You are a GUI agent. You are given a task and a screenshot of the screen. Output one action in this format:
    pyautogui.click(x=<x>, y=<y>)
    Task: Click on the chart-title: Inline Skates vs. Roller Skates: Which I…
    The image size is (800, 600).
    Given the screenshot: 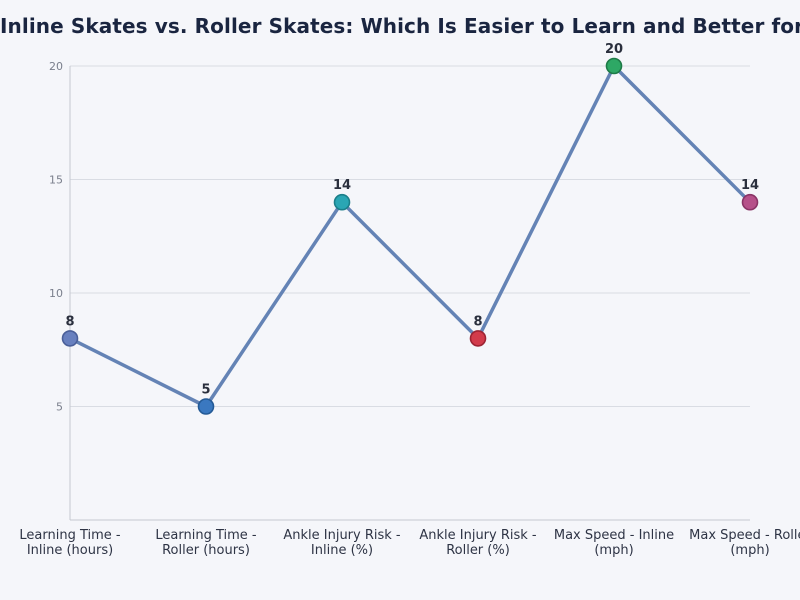 What is the action you would take?
    pyautogui.click(x=400, y=26)
    